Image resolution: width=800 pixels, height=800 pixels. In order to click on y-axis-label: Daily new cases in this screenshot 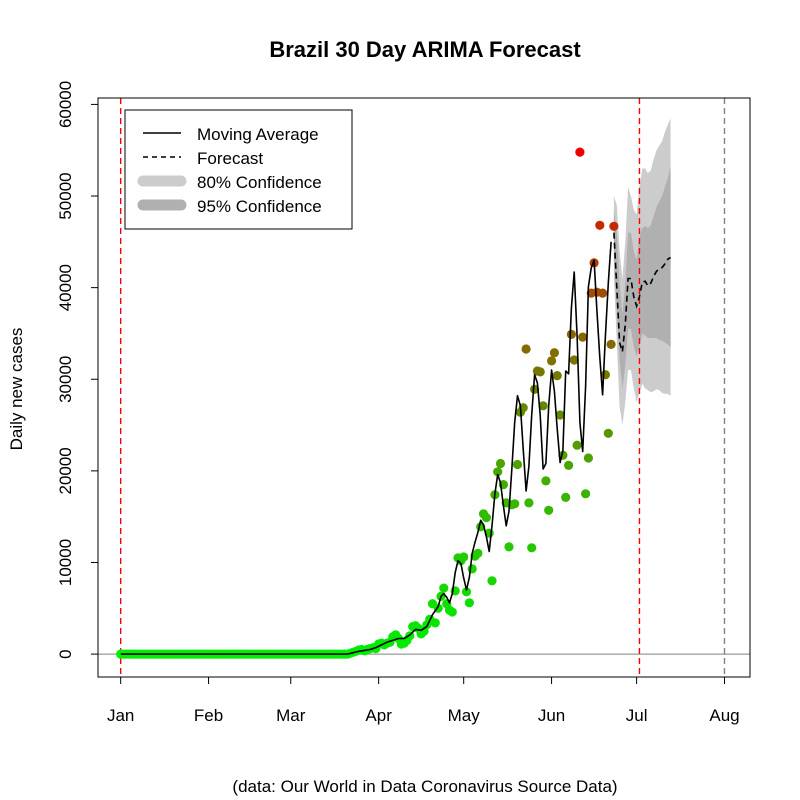, I will do `click(16, 389)`.